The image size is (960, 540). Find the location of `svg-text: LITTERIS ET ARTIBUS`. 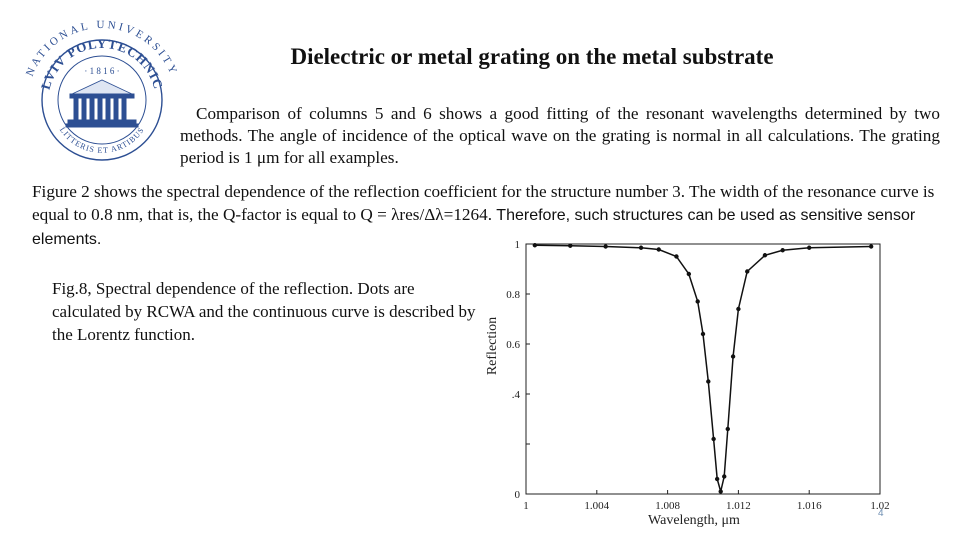

svg-text: LITTERIS ET ARTIBUS is located at coordinates (102, 140).